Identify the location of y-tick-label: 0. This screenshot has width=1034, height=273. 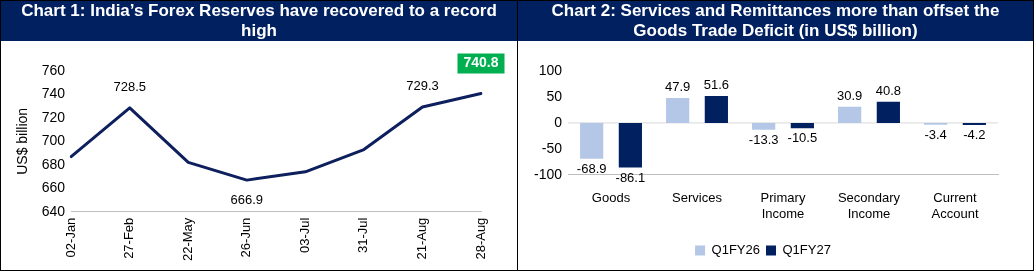
(558, 121).